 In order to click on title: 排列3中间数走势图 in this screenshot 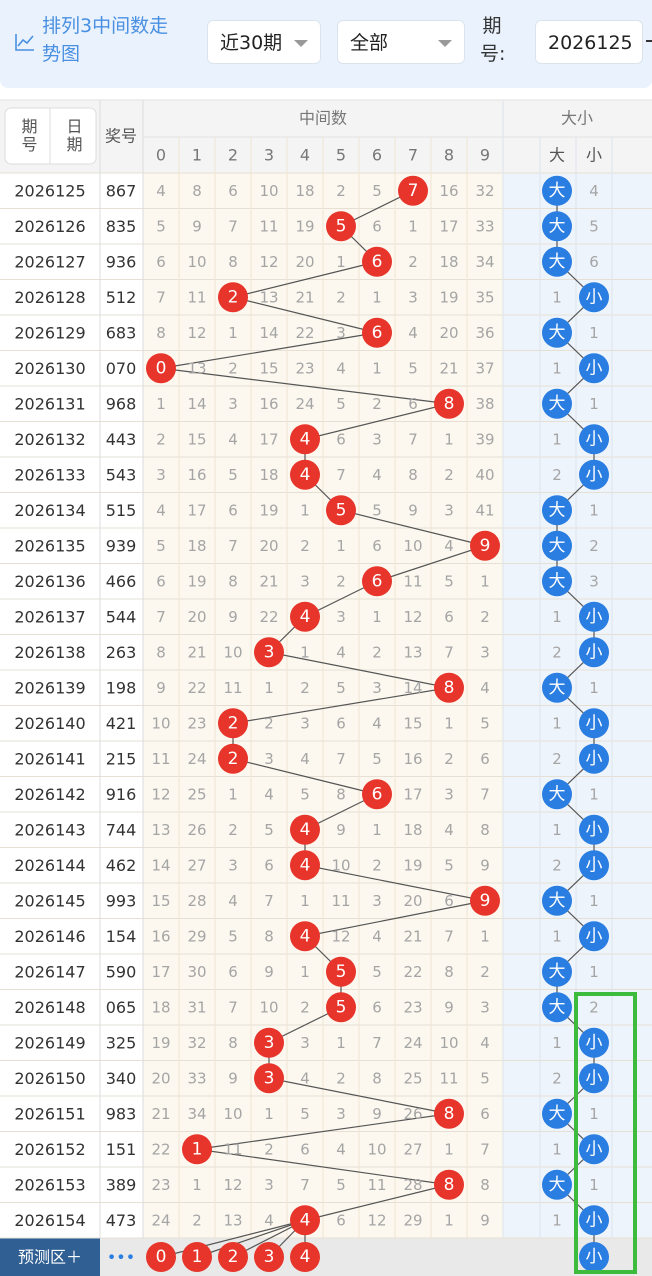, I will do `click(105, 40)`.